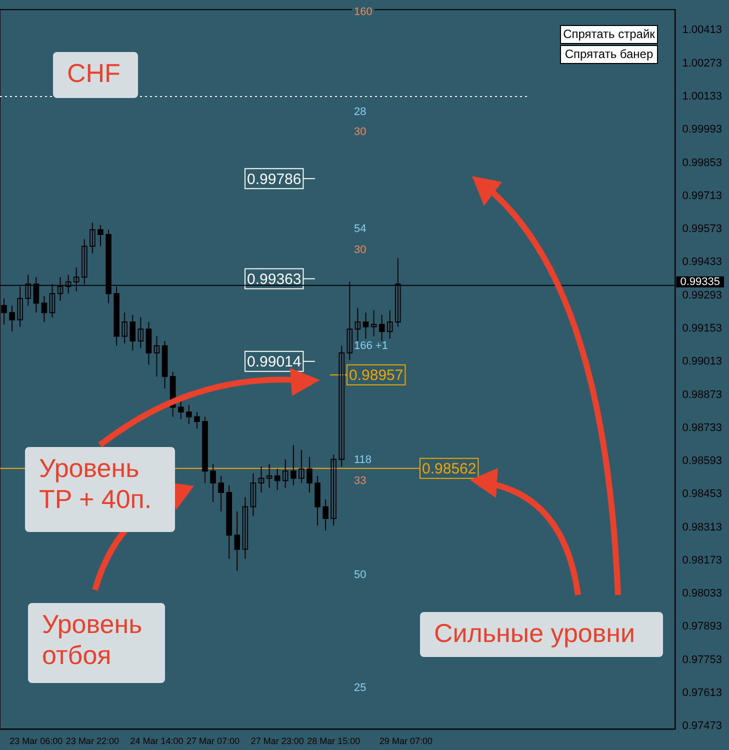 The image size is (729, 750). I want to click on annotation: Уровень отбоя, so click(96, 643).